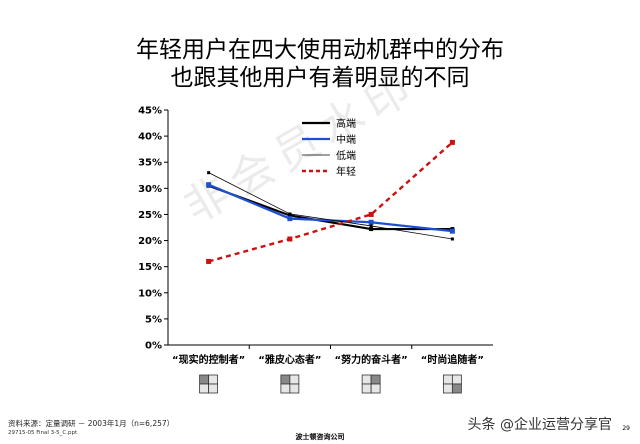 This screenshot has height=444, width=640. What do you see at coordinates (346, 155) in the screenshot?
I see `legend-label: 低端` at bounding box center [346, 155].